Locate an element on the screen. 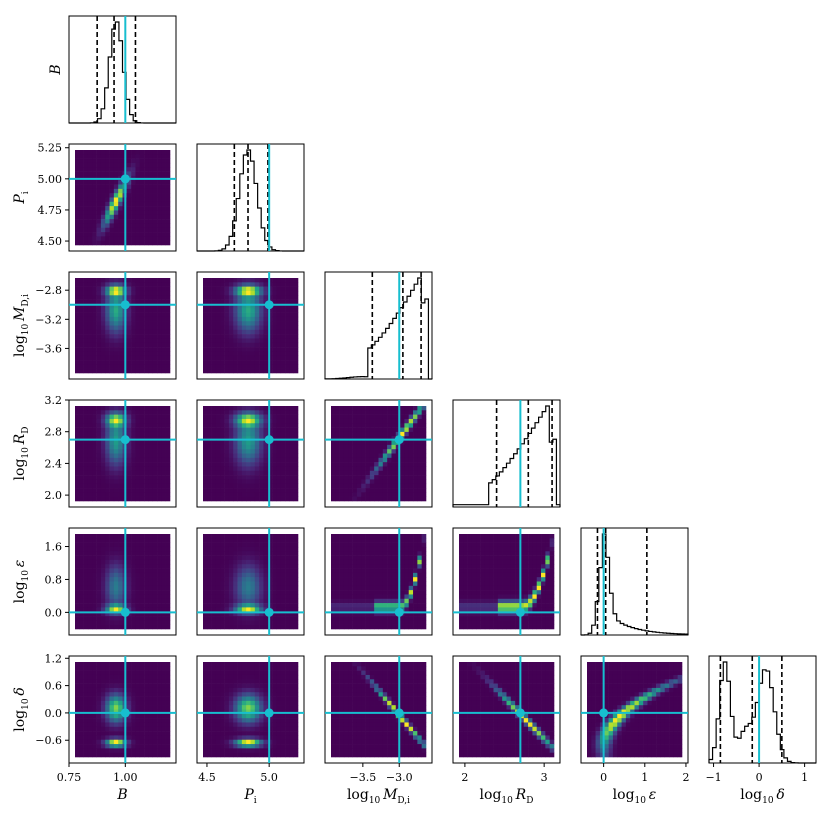  hist-step-eps is located at coordinates (634, 584).